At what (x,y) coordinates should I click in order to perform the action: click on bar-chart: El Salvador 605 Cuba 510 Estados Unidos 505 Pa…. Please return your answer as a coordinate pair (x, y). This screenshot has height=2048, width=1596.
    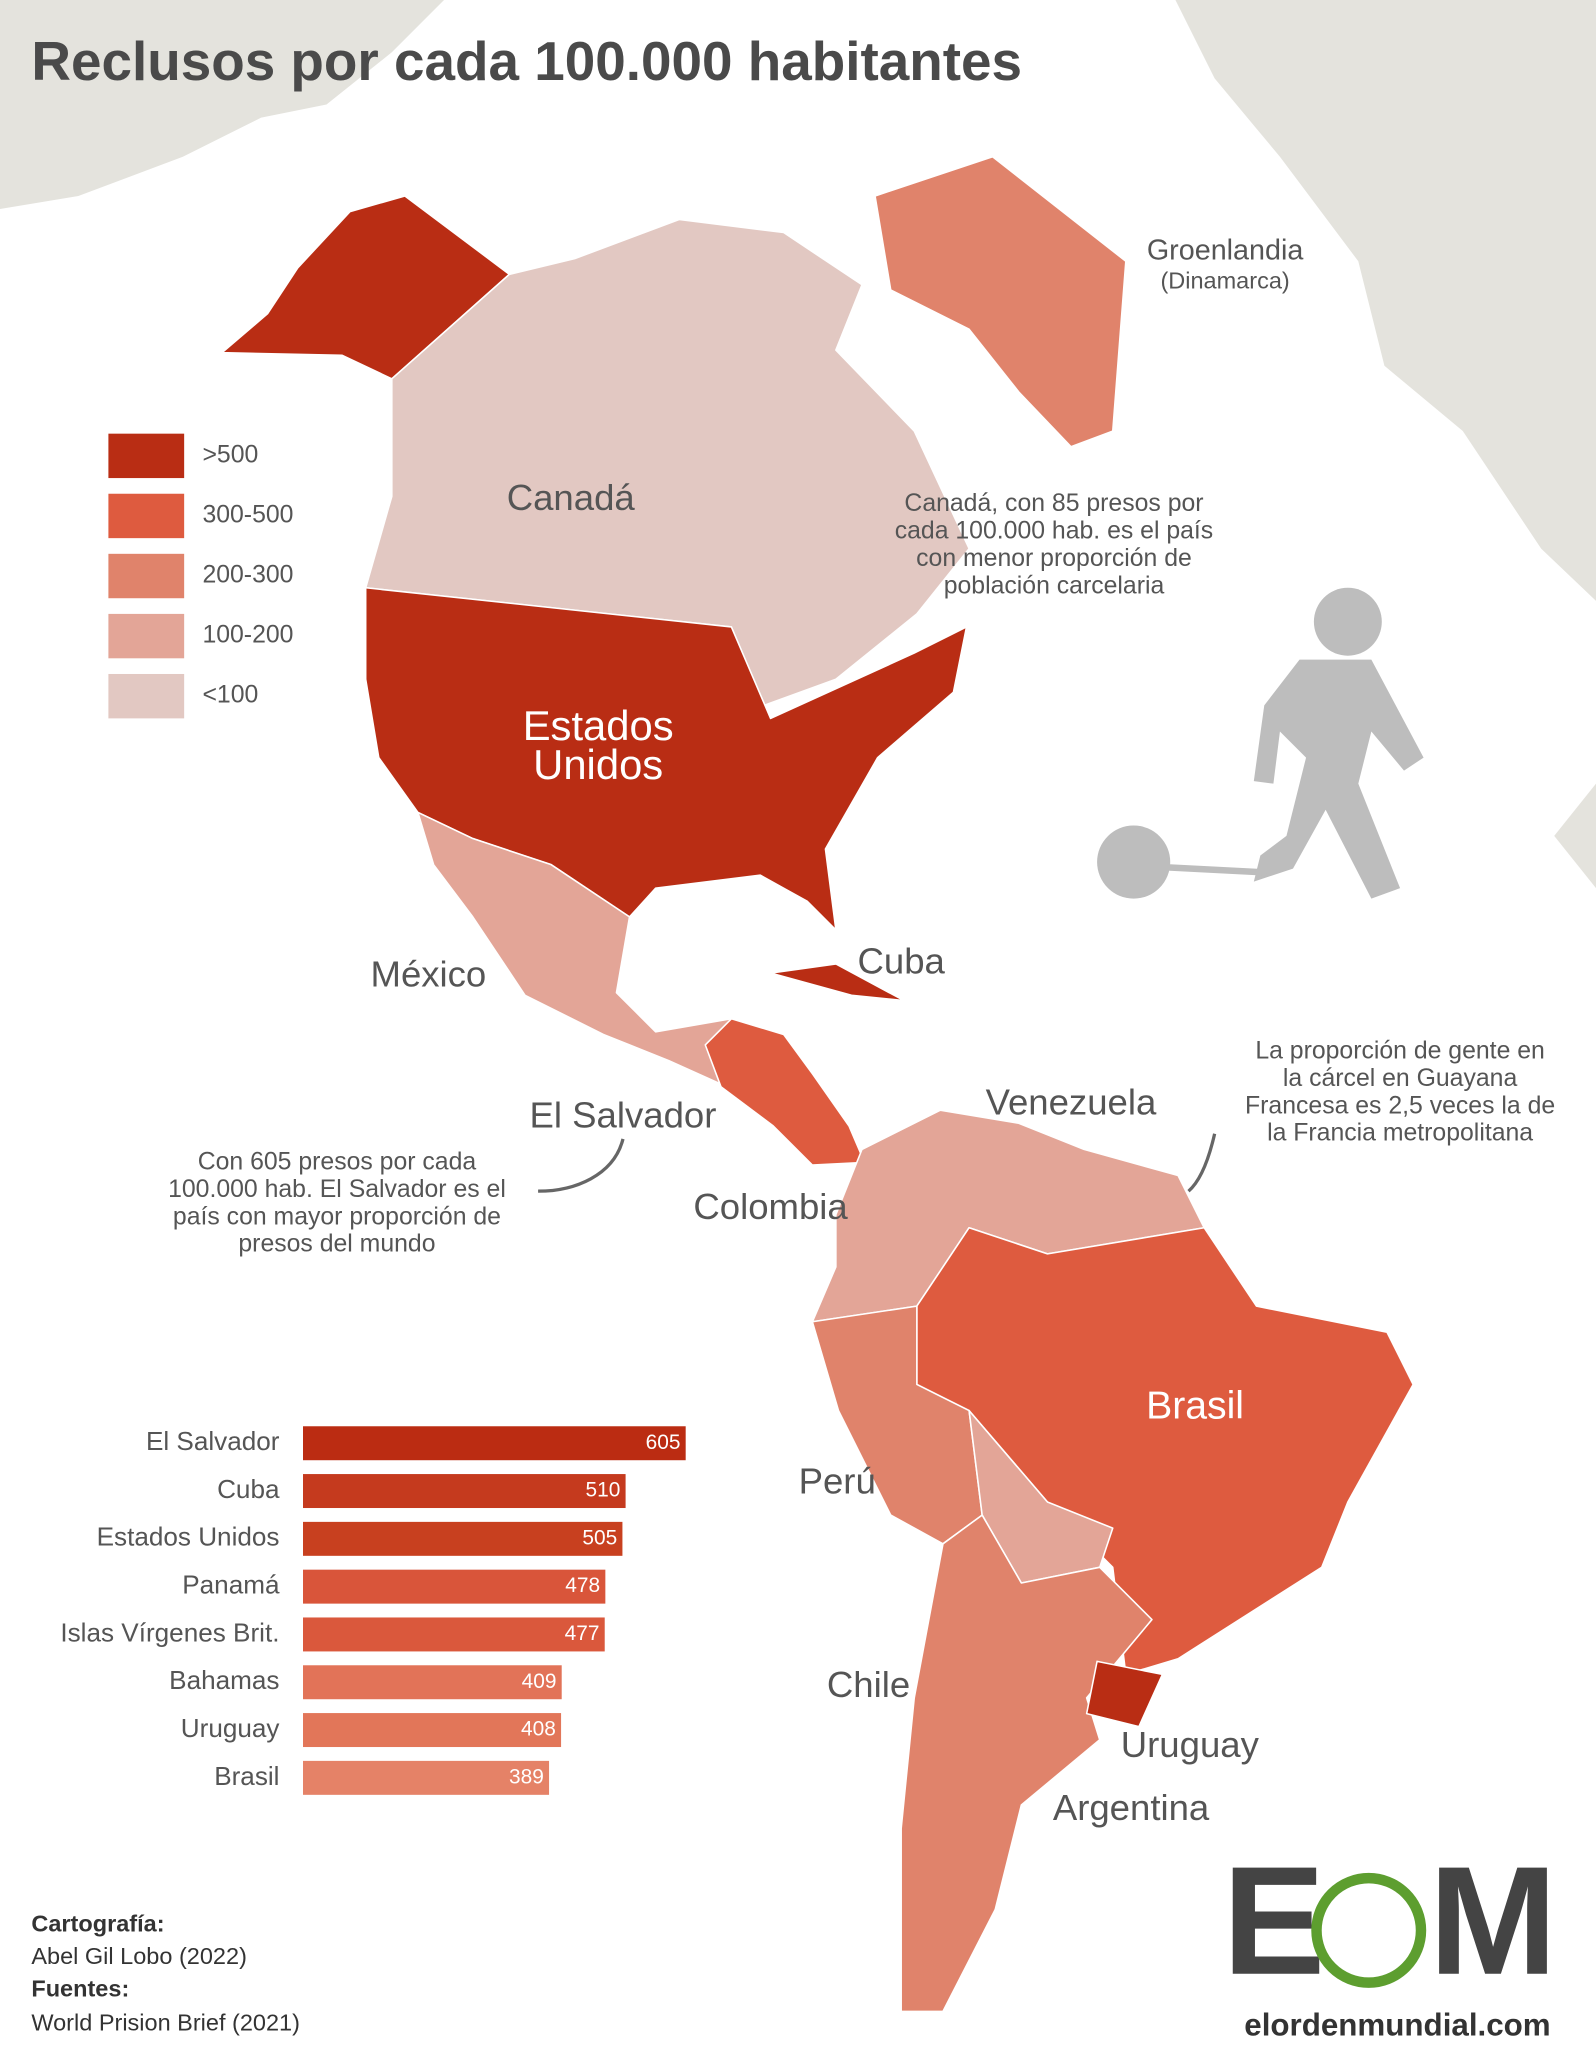
    Looking at the image, I should click on (373, 1610).